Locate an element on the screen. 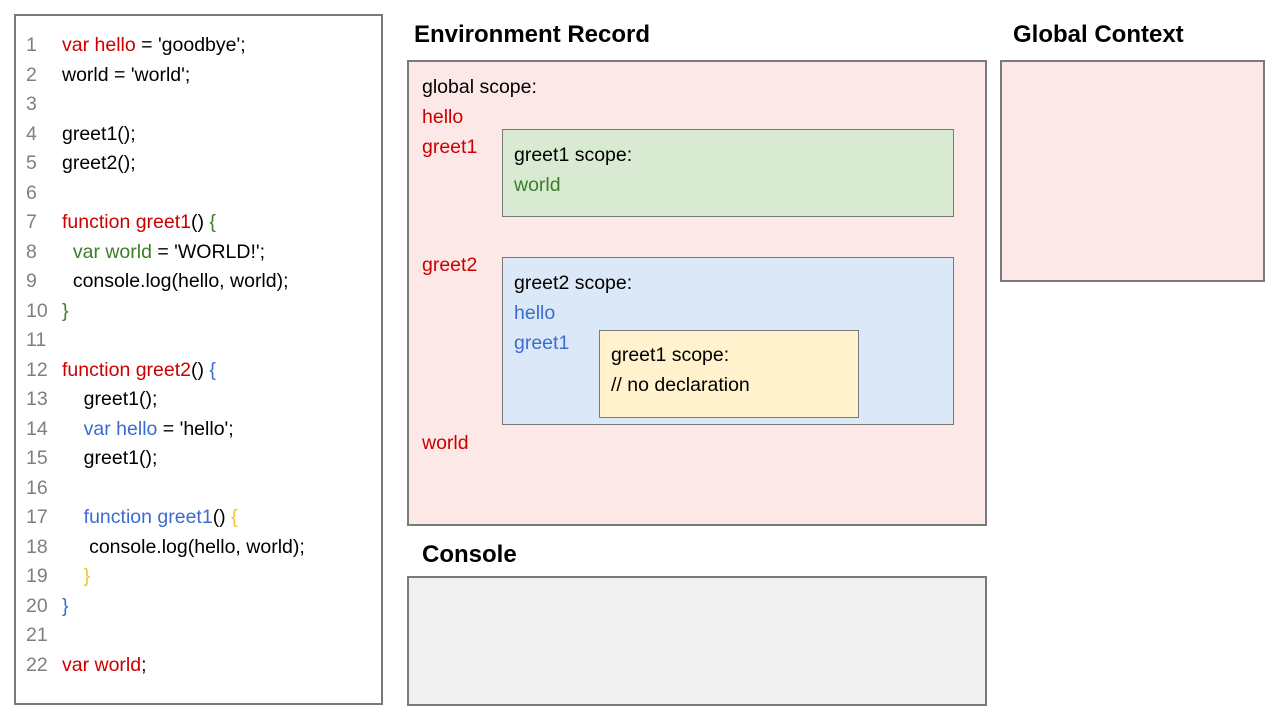 This screenshot has width=1280, height=712. code-token: ; is located at coordinates (144, 664).